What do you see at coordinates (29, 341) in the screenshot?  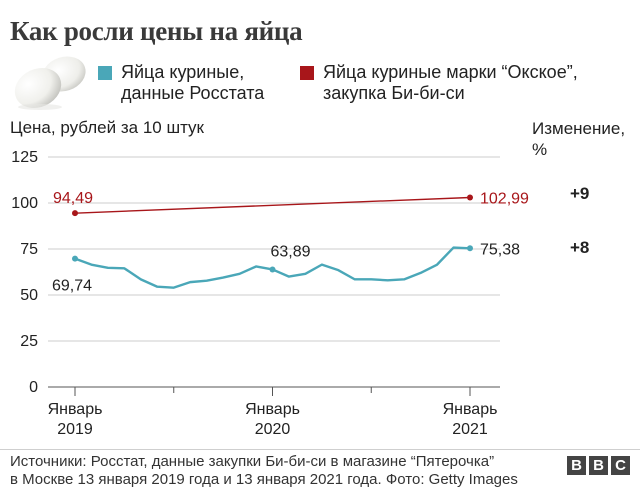 I see `y-tick-label: 25` at bounding box center [29, 341].